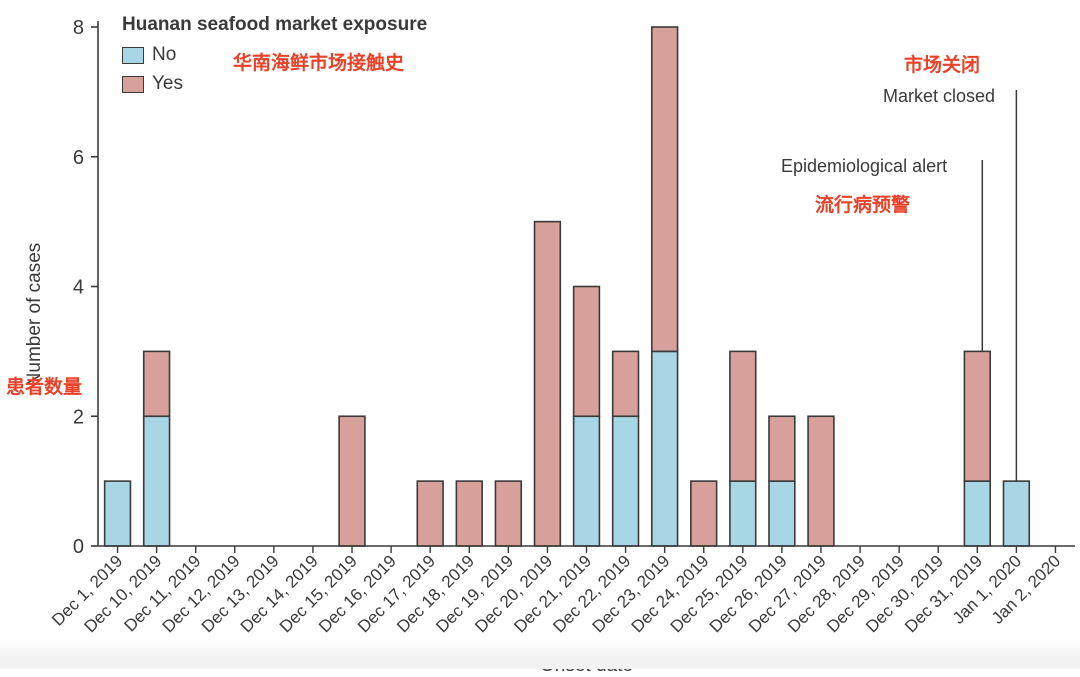 This screenshot has height=677, width=1080. I want to click on x-axis-label: Onset date, so click(586, 665).